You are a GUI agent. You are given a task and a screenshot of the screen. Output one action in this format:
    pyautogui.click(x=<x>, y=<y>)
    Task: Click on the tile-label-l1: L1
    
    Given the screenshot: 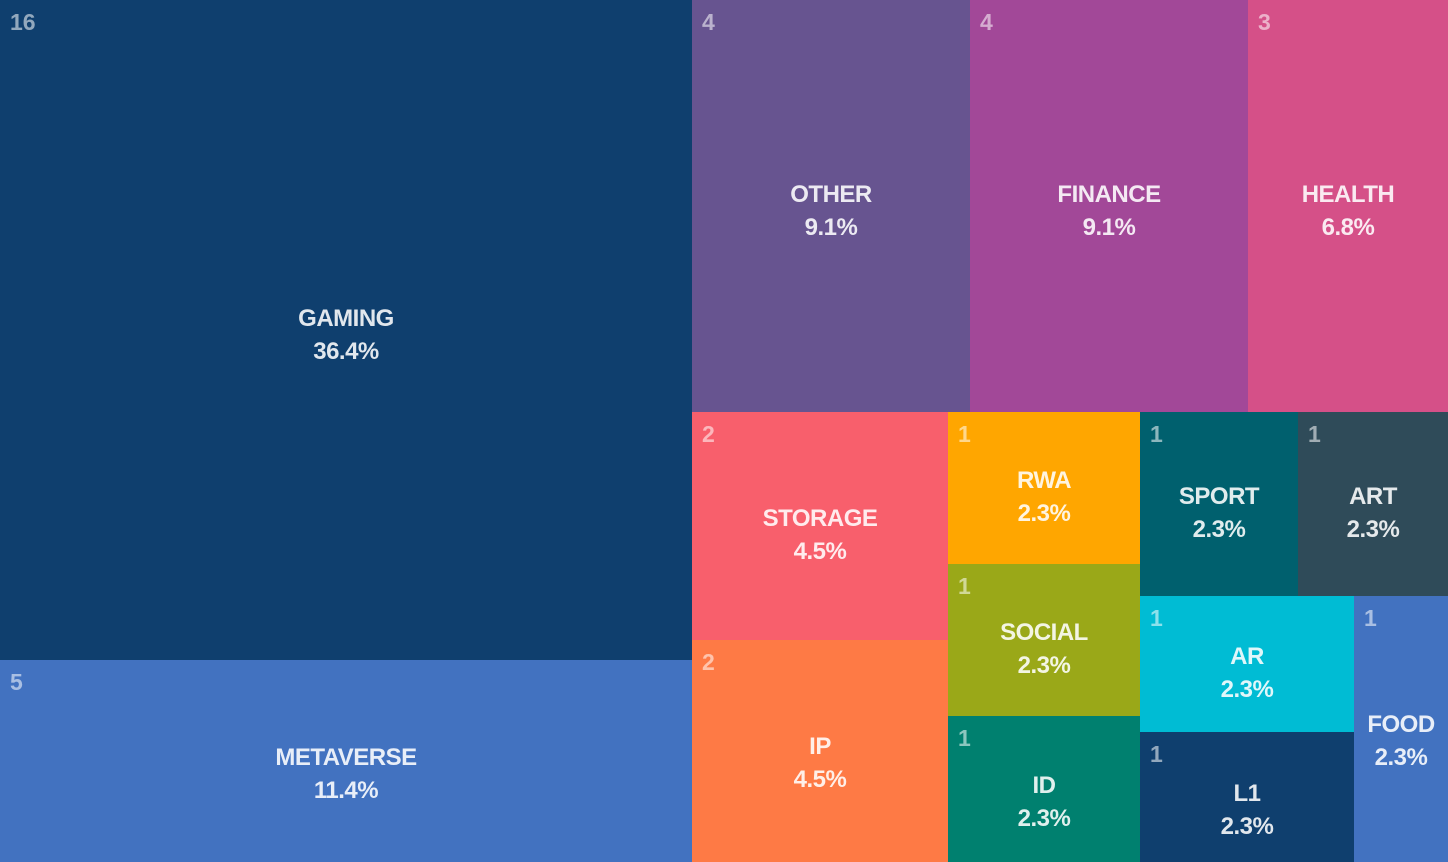 What is the action you would take?
    pyautogui.click(x=1247, y=793)
    